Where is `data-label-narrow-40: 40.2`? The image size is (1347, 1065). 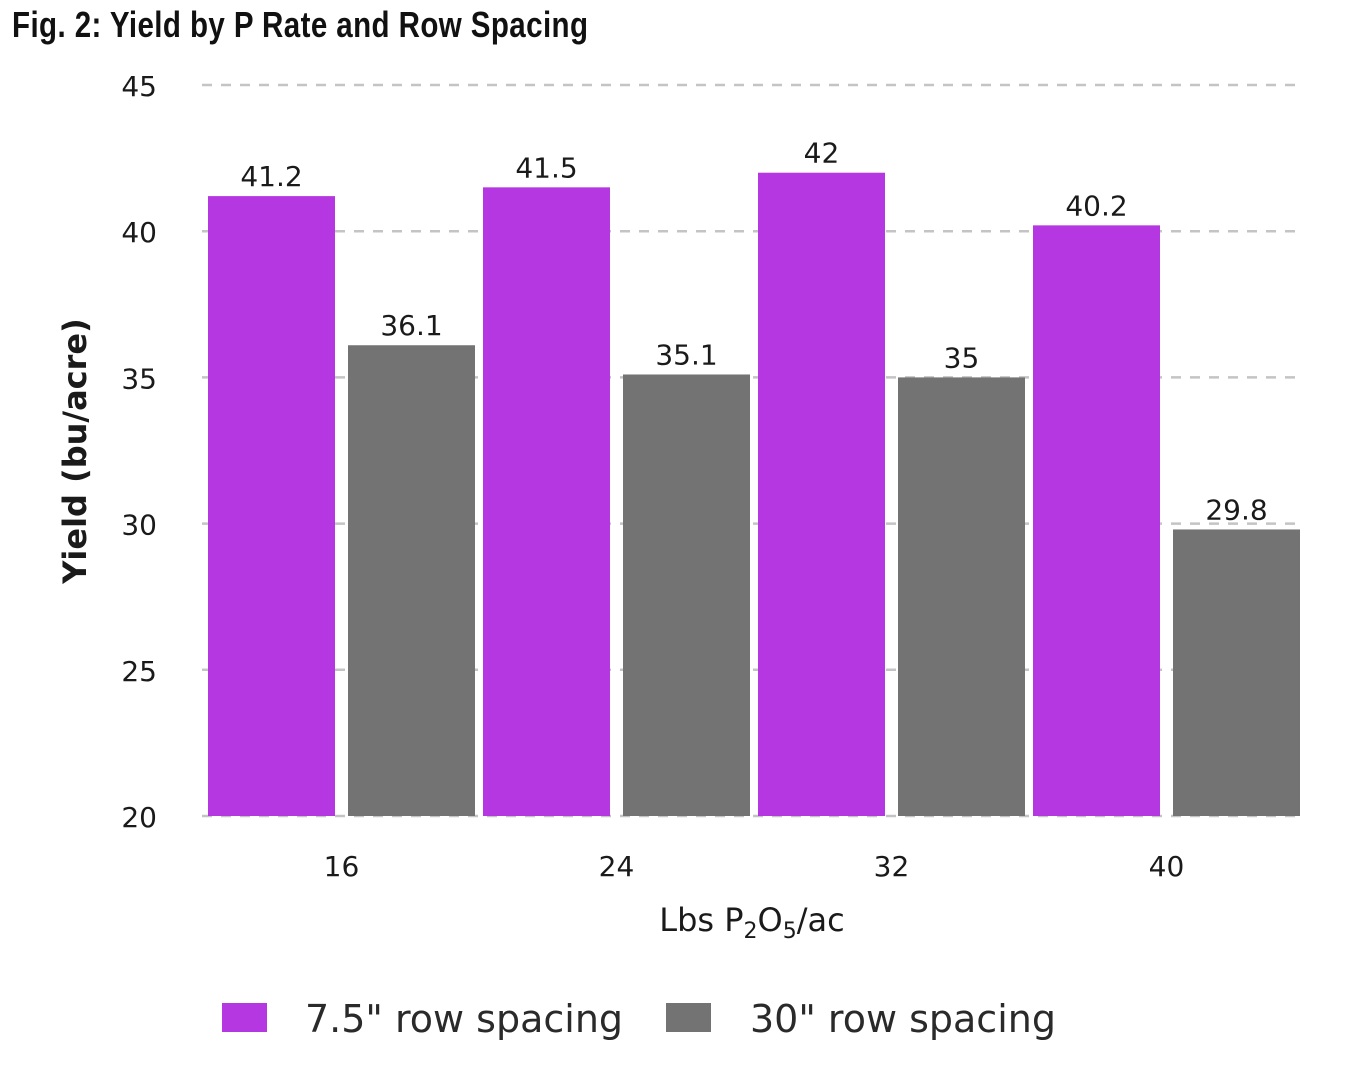
data-label-narrow-40: 40.2 is located at coordinates (1096, 205).